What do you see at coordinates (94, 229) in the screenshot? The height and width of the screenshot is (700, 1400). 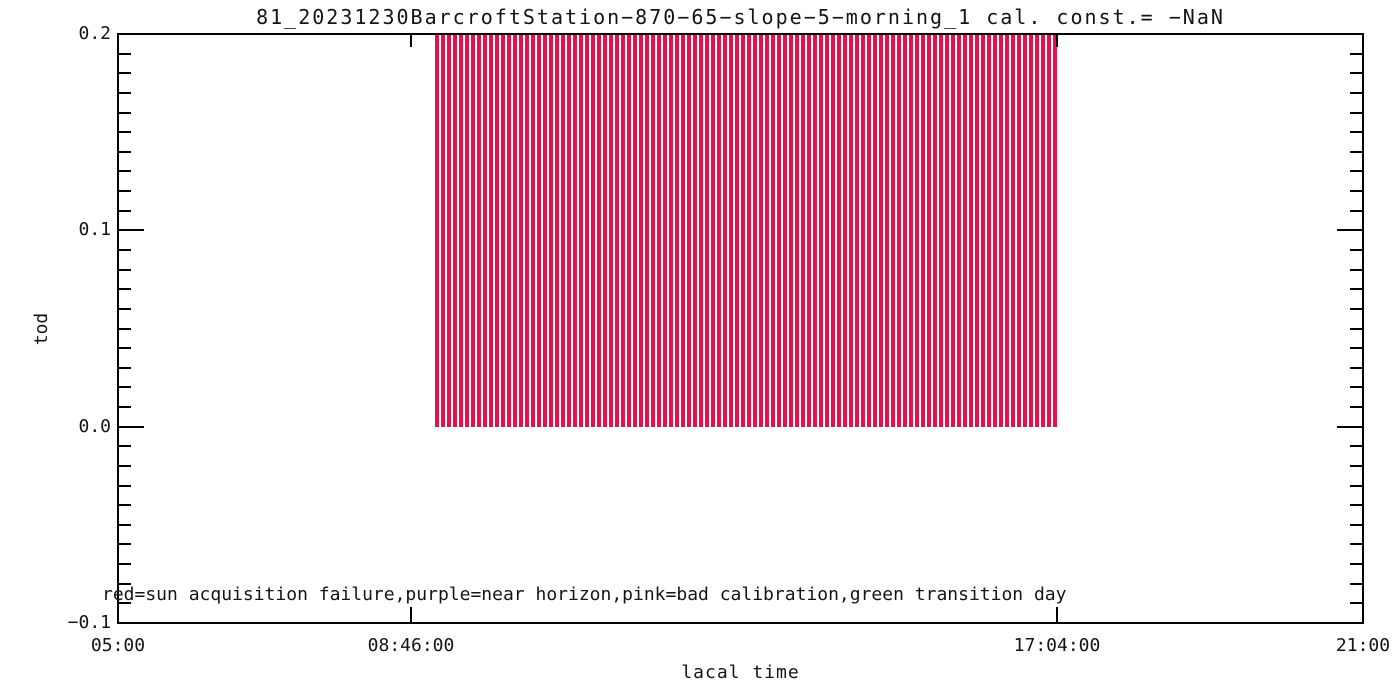 I see `y-tick-label: 0.1` at bounding box center [94, 229].